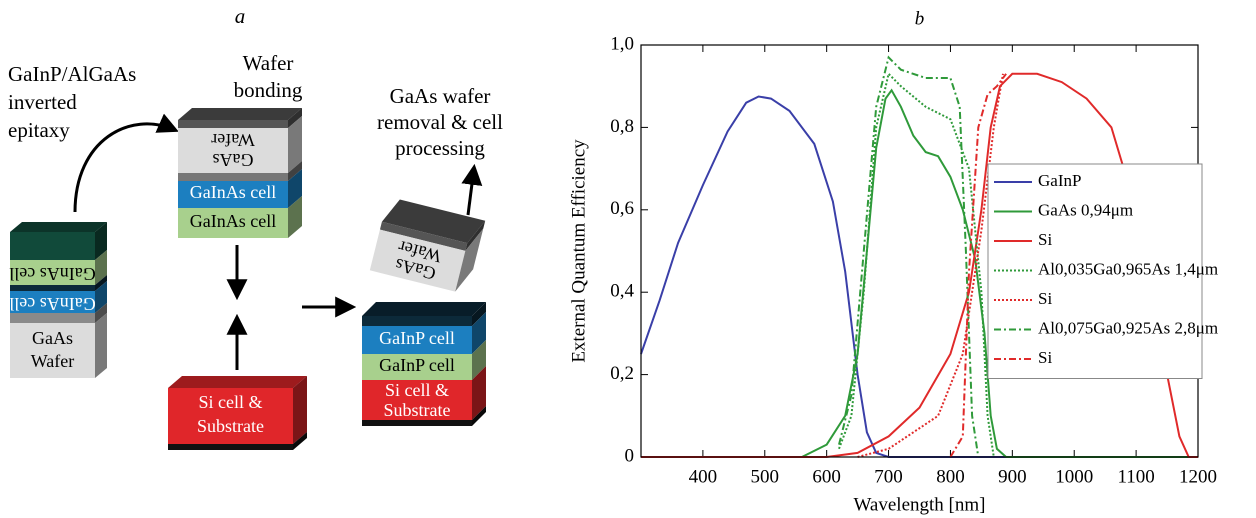  What do you see at coordinates (1059, 180) in the screenshot?
I see `legend-label: GaInP` at bounding box center [1059, 180].